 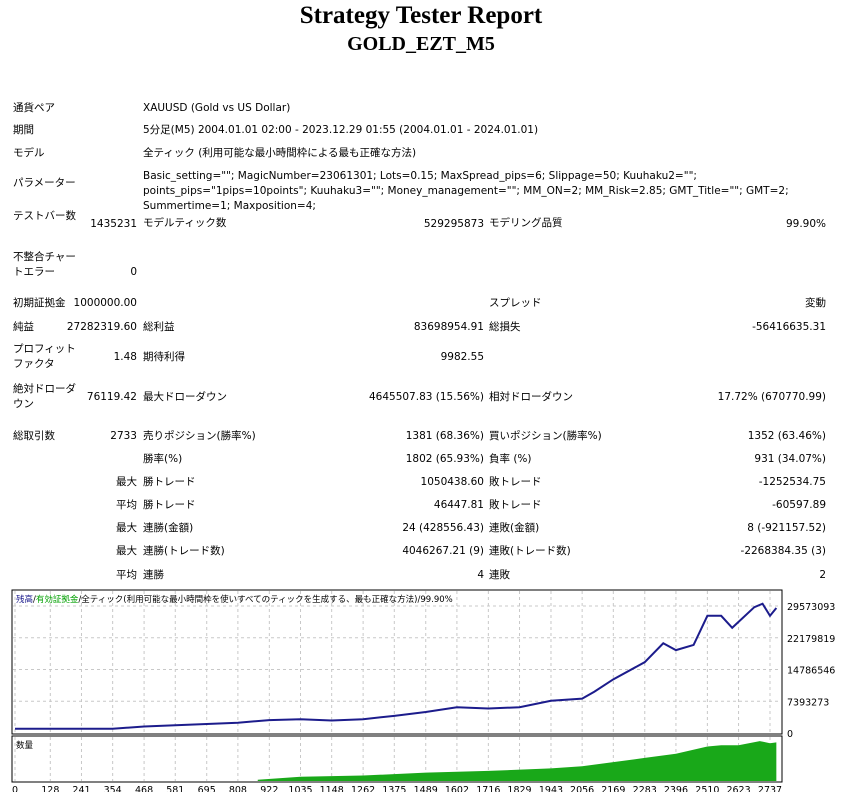 I want to click on stat-label: モデルティック数, so click(x=185, y=223).